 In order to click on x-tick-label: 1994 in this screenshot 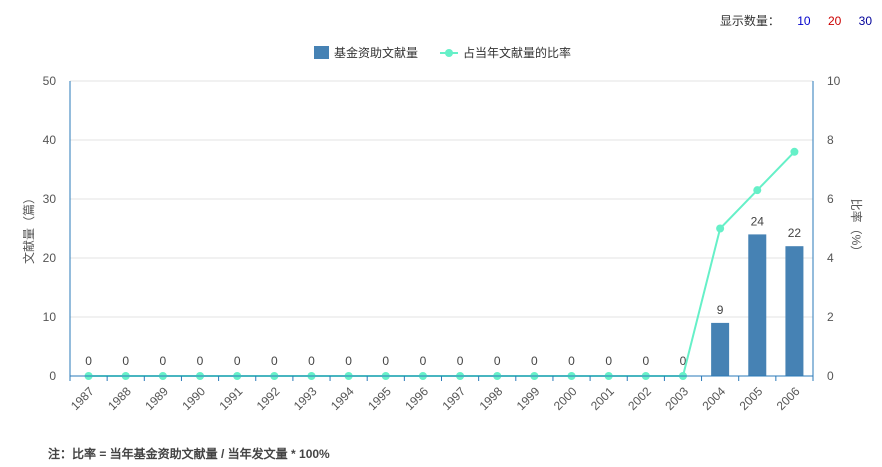, I will do `click(342, 398)`.